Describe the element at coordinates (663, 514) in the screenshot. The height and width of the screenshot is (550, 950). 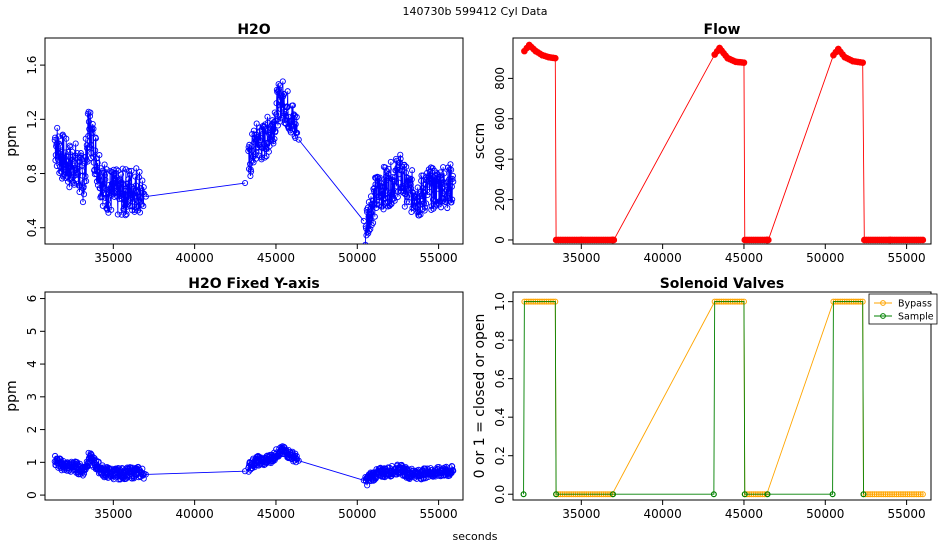
I see `valves-xtick-label: 40000` at that location.